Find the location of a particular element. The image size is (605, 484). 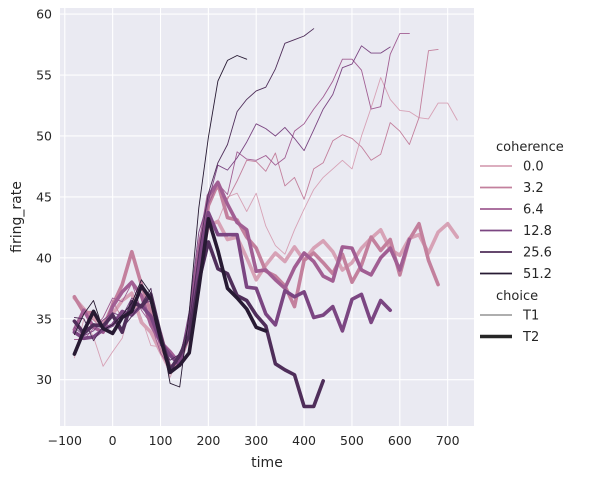

y-axis-label: firing_rate is located at coordinates (17, 217).